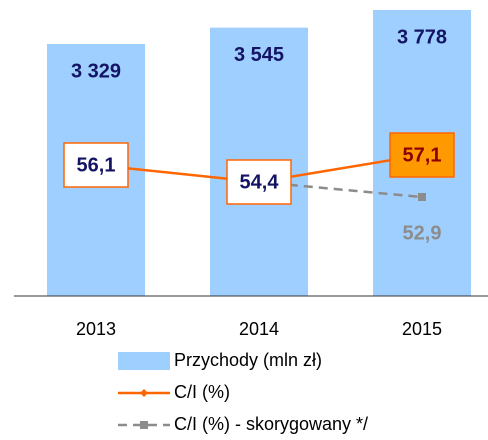  What do you see at coordinates (248, 360) in the screenshot?
I see `legend-label: Przychody (mln zł)` at bounding box center [248, 360].